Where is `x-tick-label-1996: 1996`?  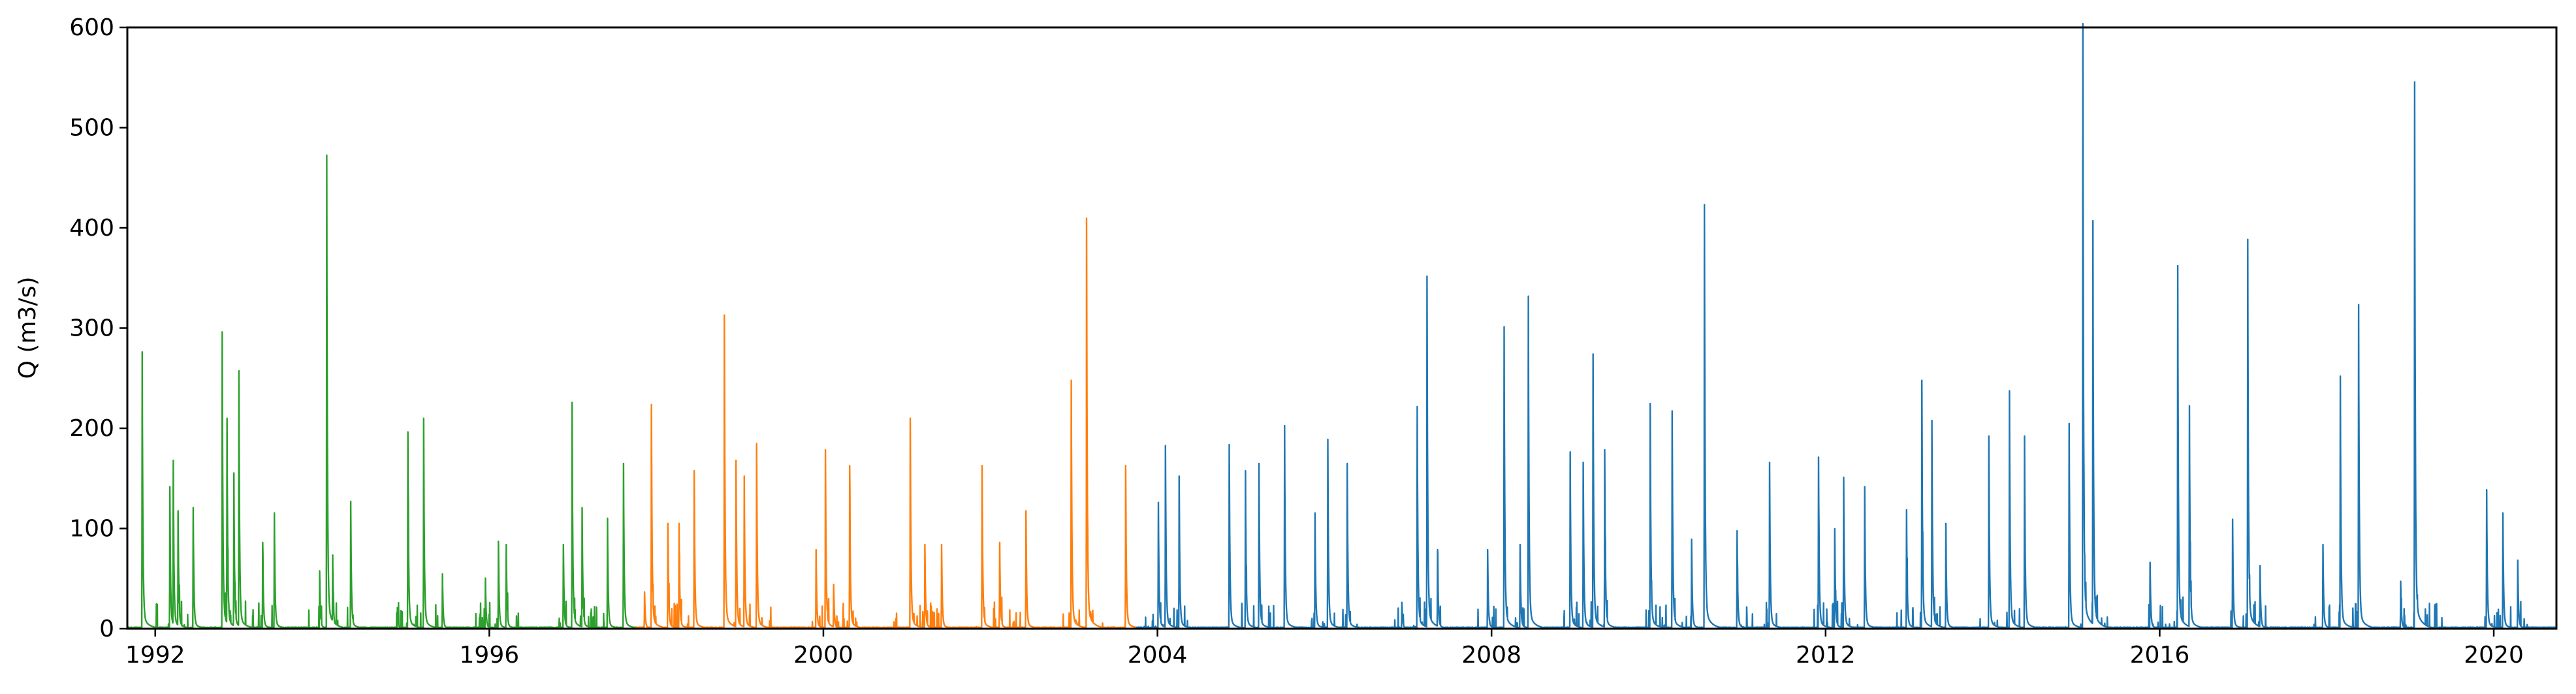 x-tick-label-1996: 1996 is located at coordinates (490, 655).